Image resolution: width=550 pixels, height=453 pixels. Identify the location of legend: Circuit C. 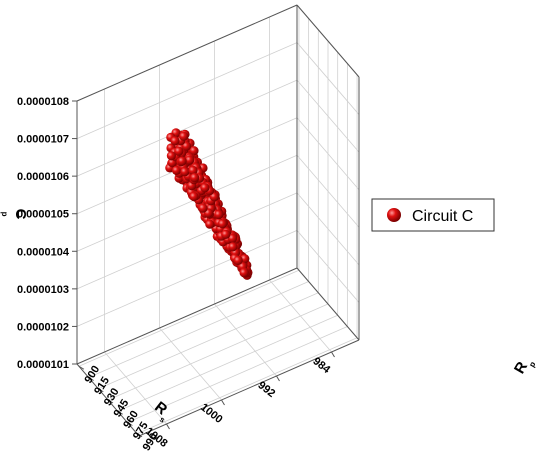
(433, 215).